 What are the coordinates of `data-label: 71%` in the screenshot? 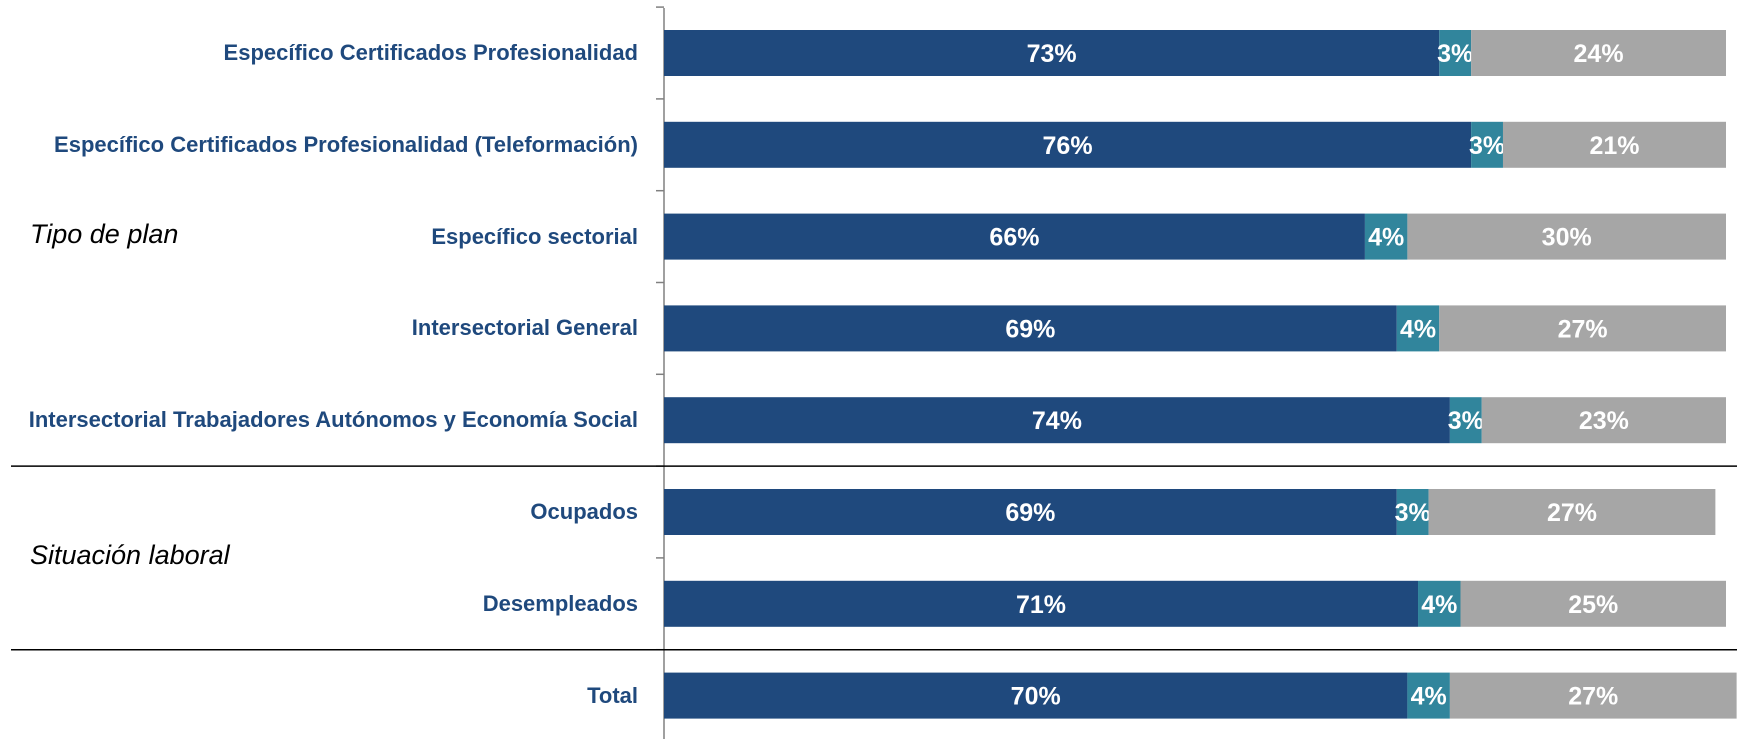 It's located at (1041, 605).